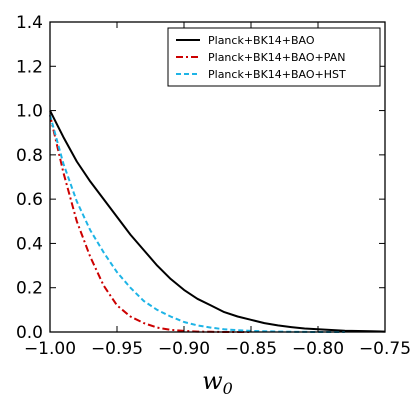 The image size is (412, 407). Describe the element at coordinates (261, 40) in the screenshot. I see `legend-label: Planck+BK14+BAO` at that location.